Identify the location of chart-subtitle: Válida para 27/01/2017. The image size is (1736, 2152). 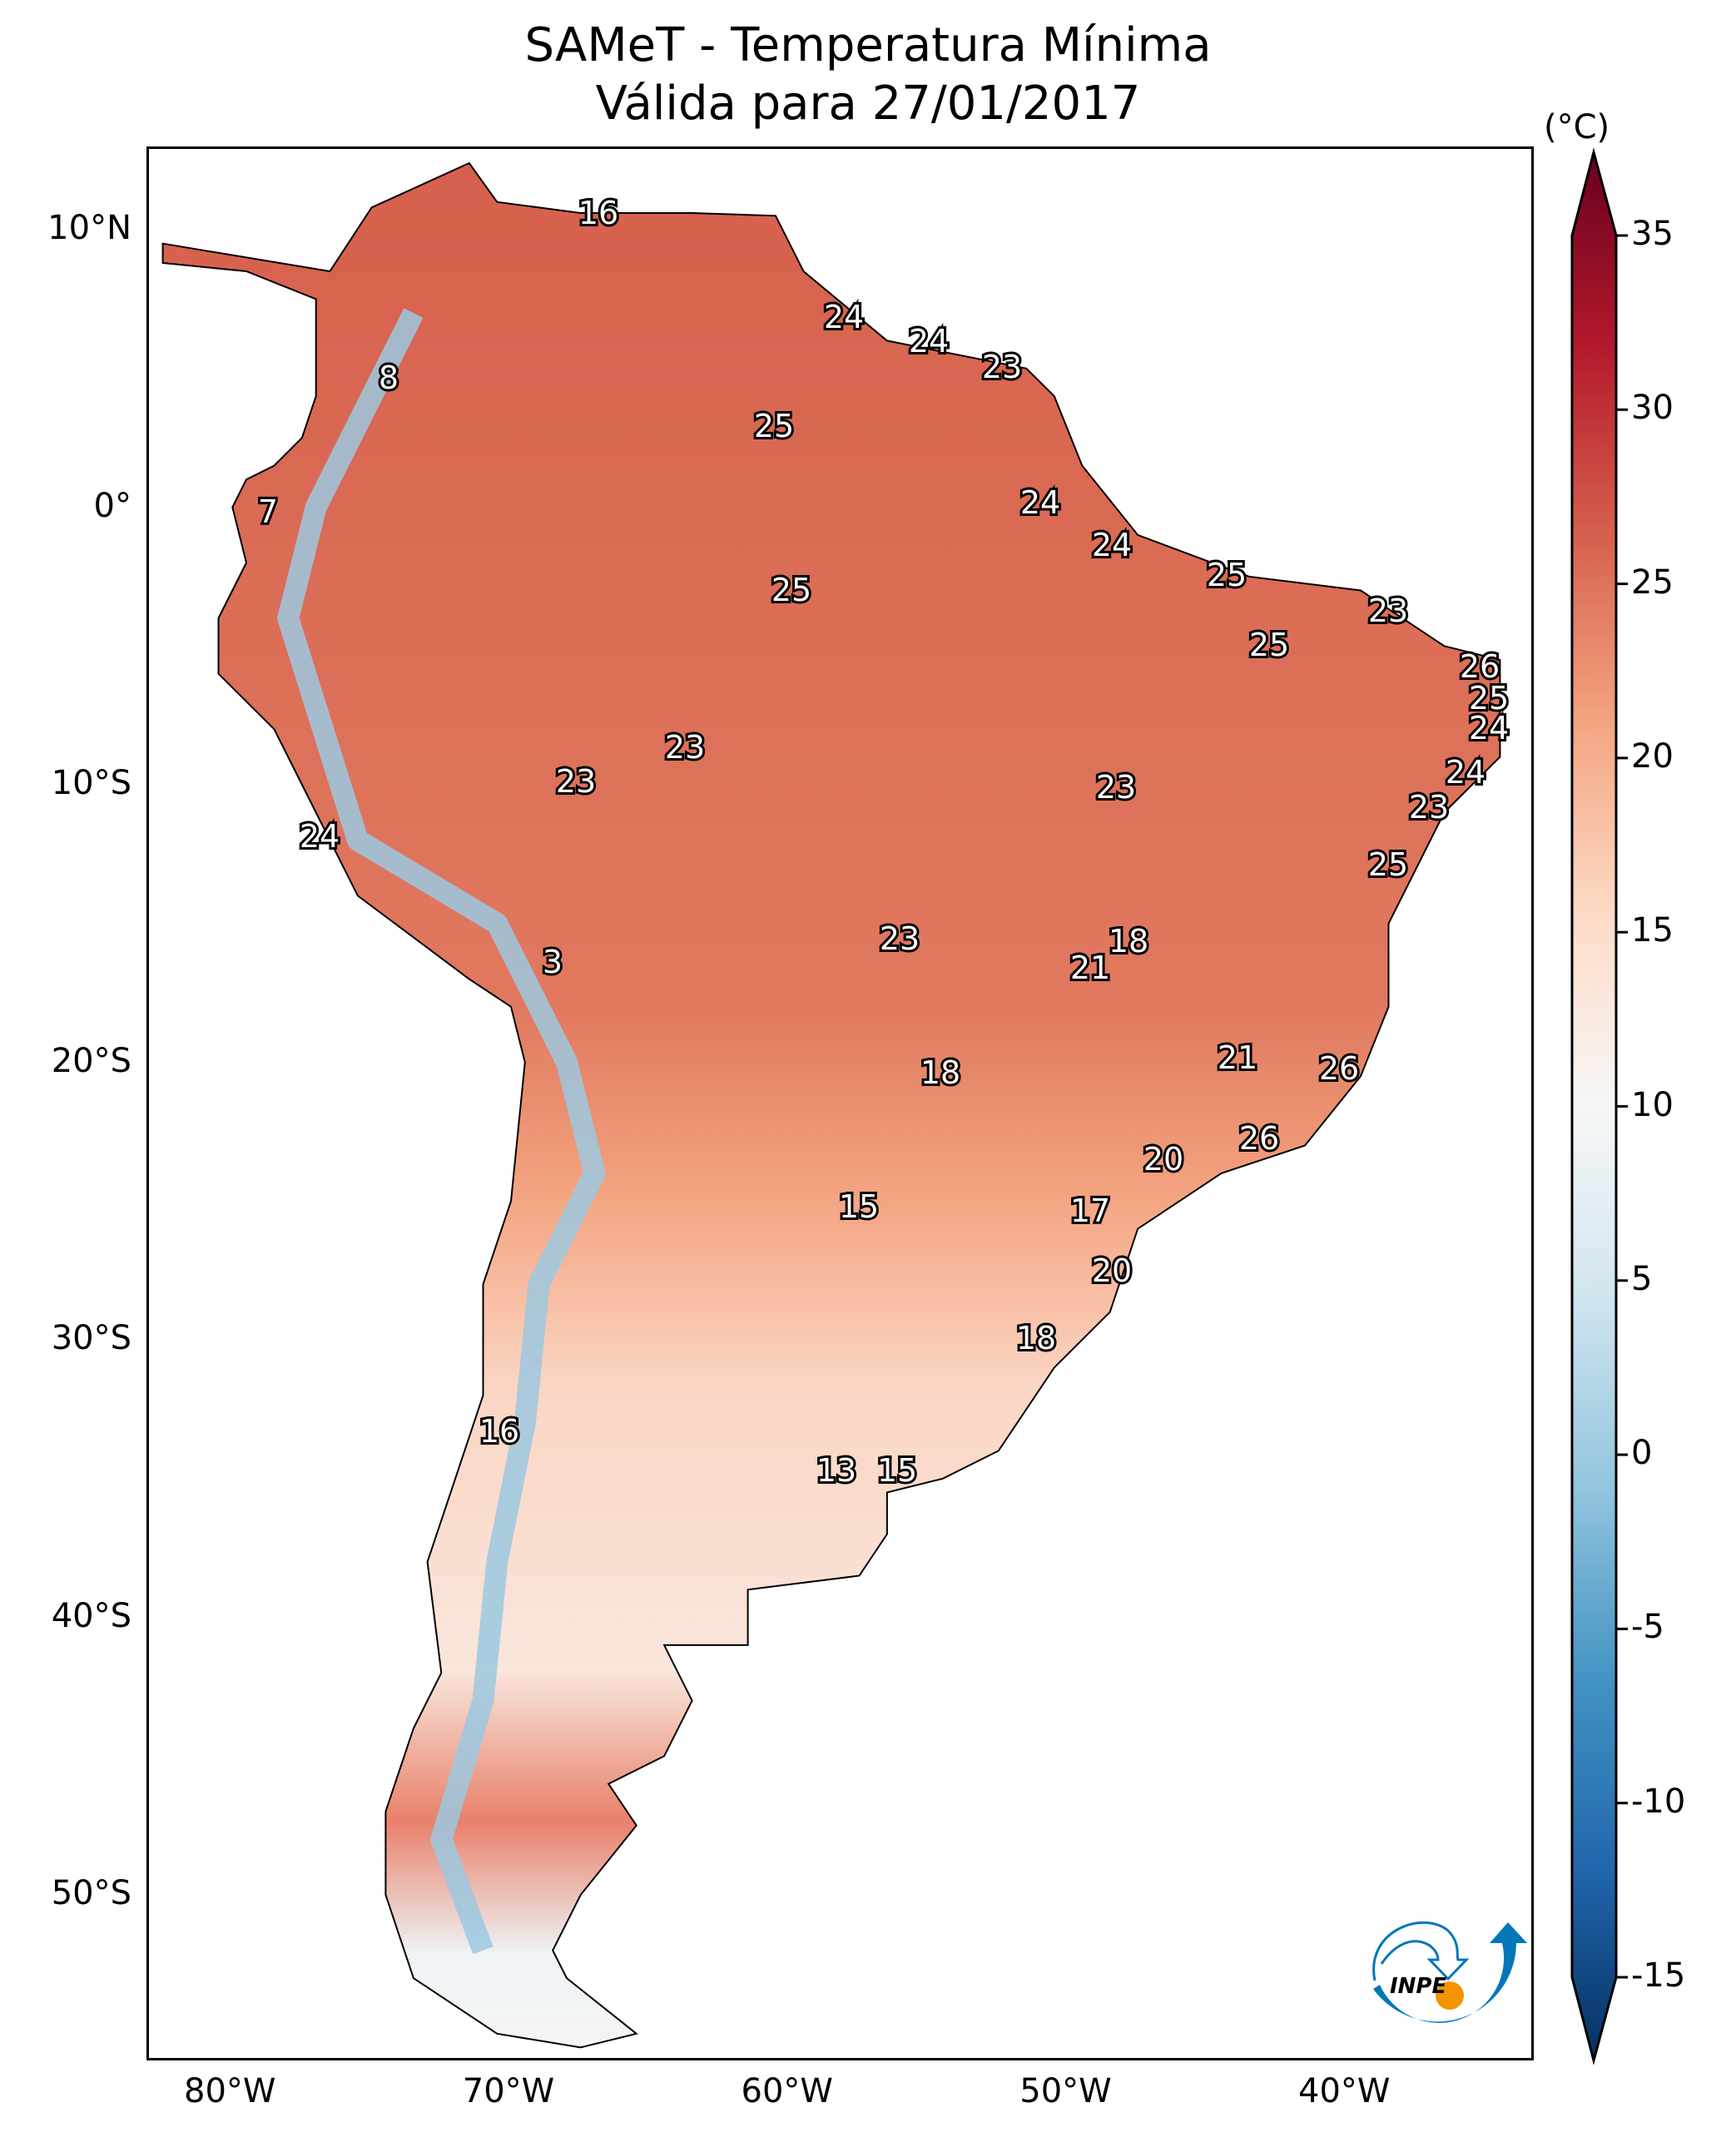
(868, 104).